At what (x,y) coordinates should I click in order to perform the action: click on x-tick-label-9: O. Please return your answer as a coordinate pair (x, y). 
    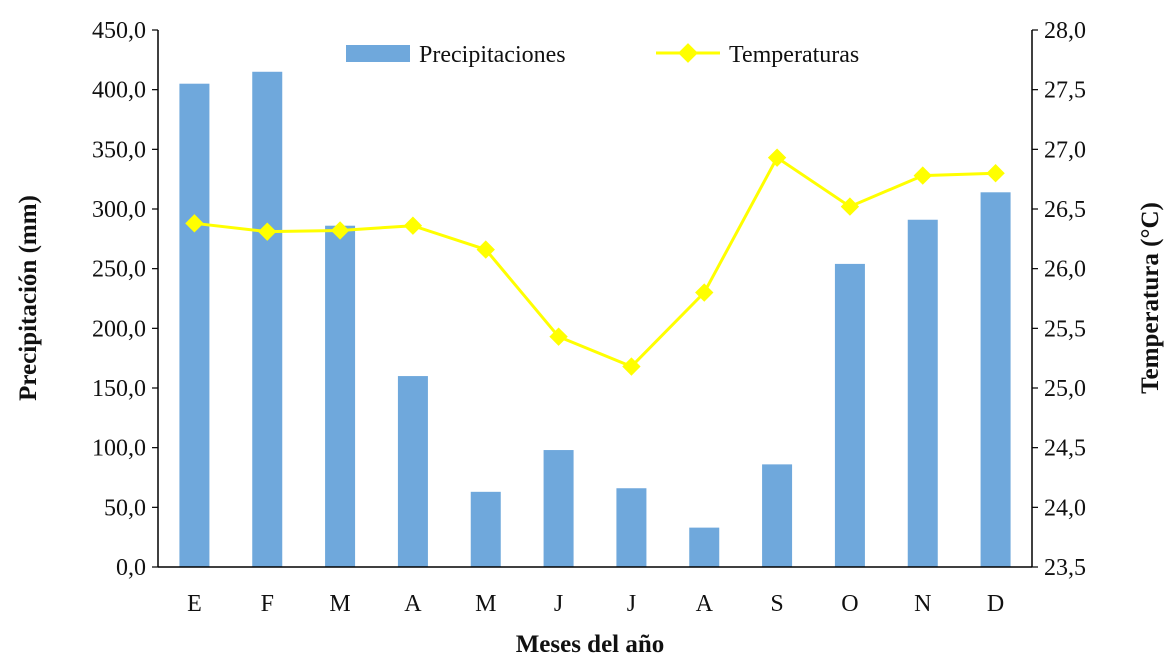
    Looking at the image, I should click on (849, 604).